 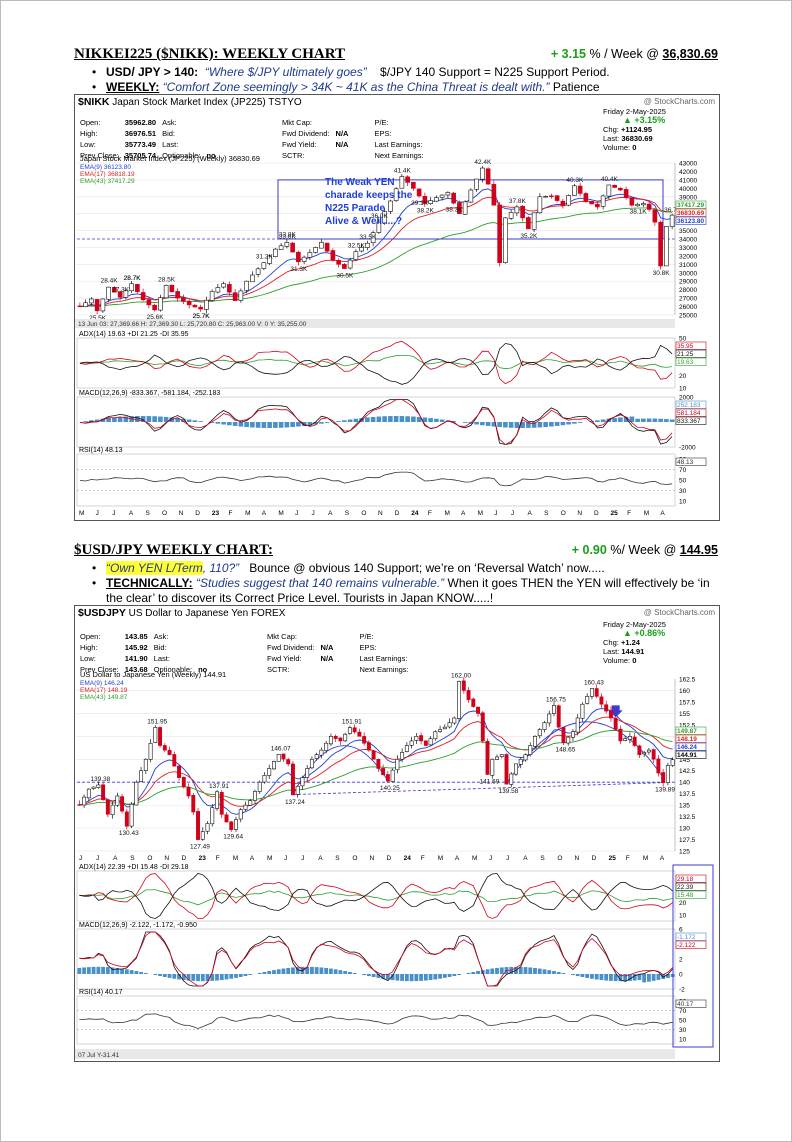 What do you see at coordinates (589, 550) in the screenshot?
I see `usdjpy-change-pct: + 0.90` at bounding box center [589, 550].